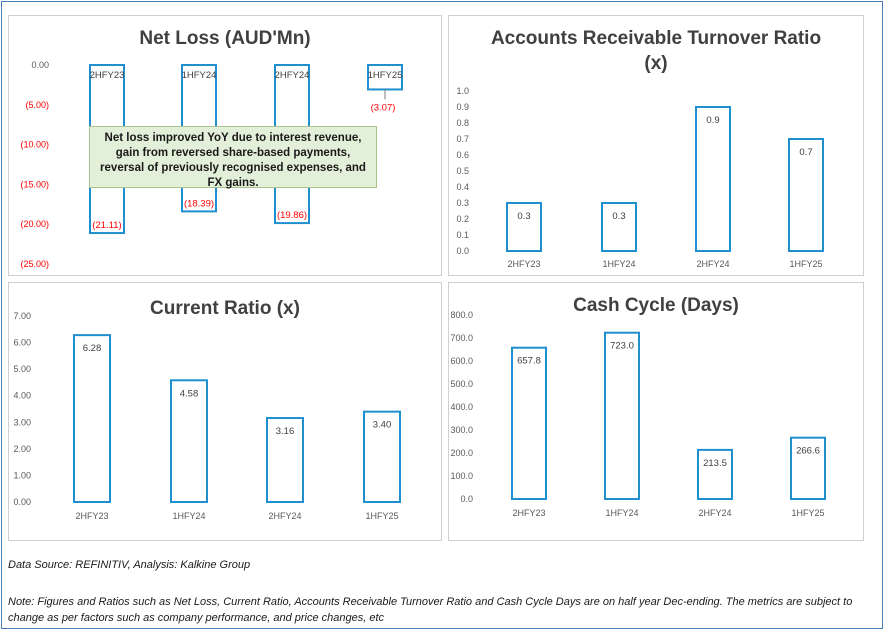  Describe the element at coordinates (34, 264) in the screenshot. I see `y-tick-label: (25.00)` at that location.